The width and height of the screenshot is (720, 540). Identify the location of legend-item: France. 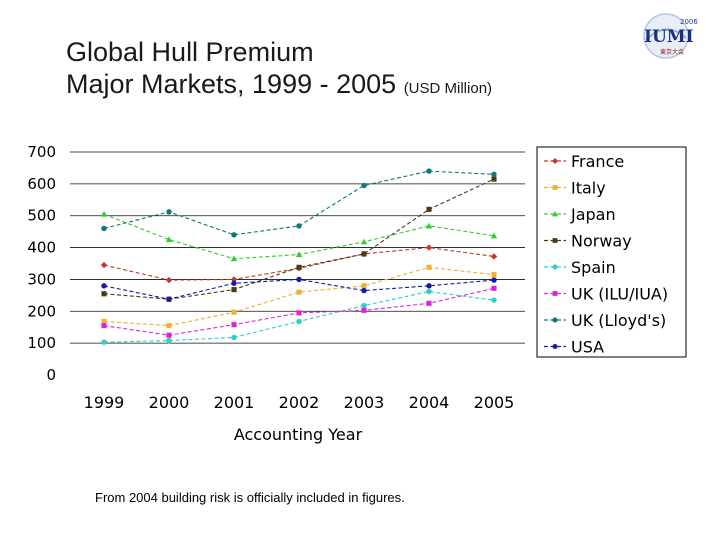
(584, 161).